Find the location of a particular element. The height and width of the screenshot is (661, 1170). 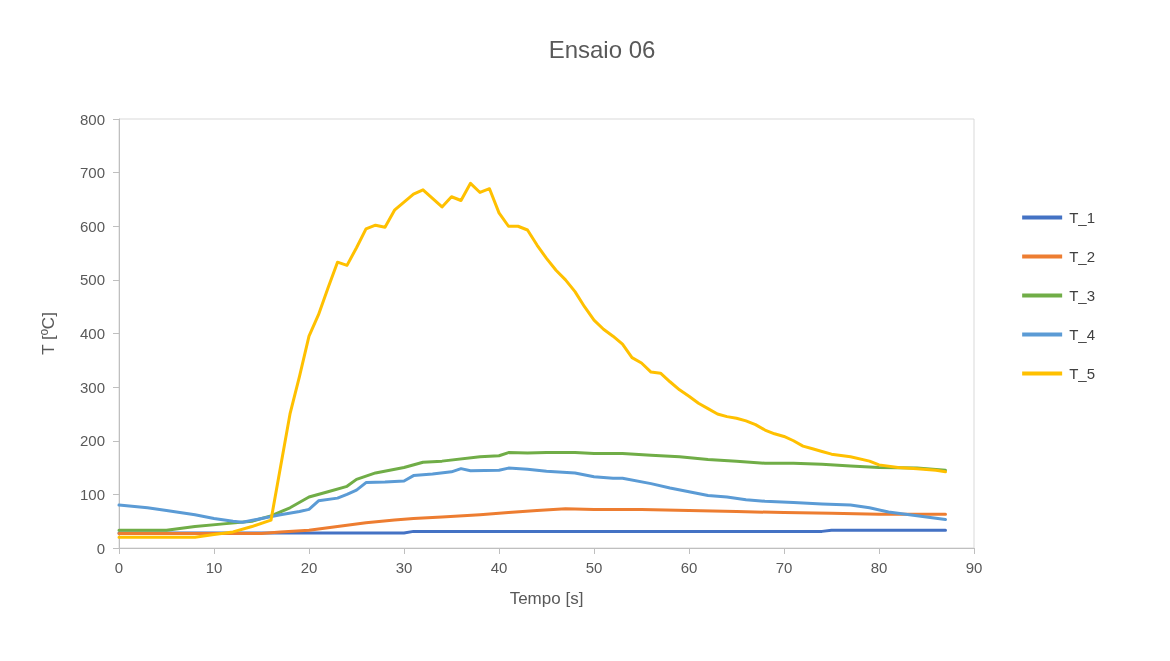

x-tick-label: 90 is located at coordinates (974, 567).